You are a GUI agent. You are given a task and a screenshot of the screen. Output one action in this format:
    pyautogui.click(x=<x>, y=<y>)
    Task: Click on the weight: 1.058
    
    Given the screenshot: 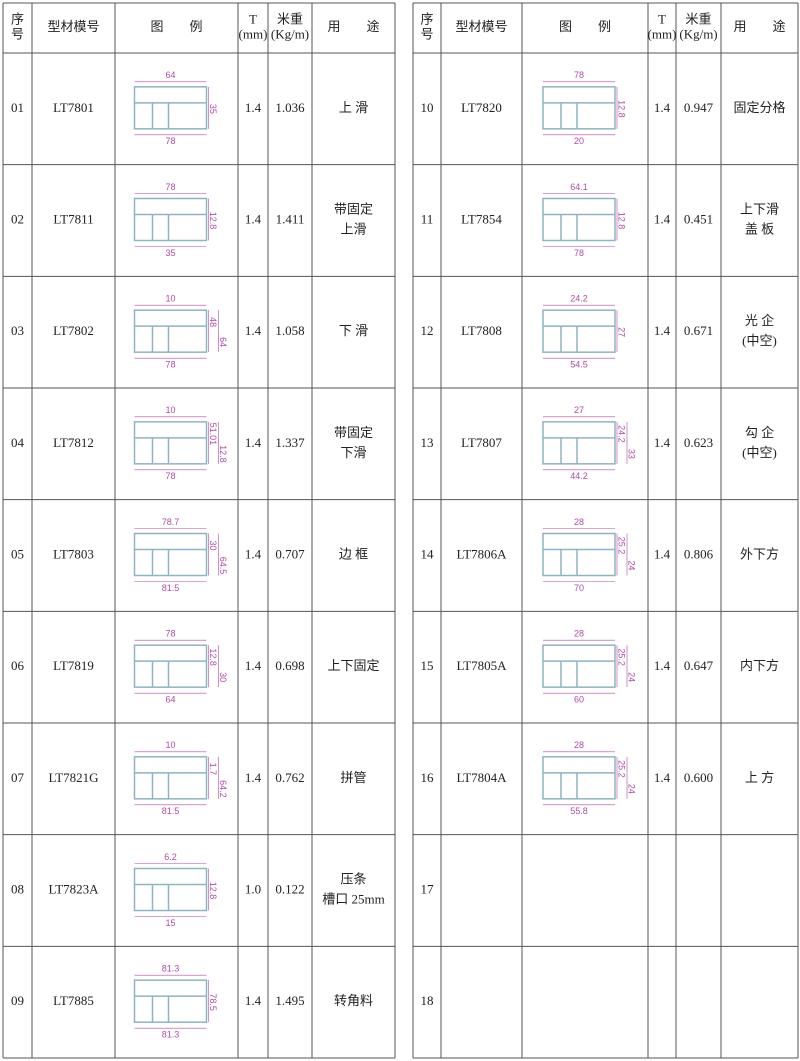 What is the action you would take?
    pyautogui.click(x=289, y=330)
    